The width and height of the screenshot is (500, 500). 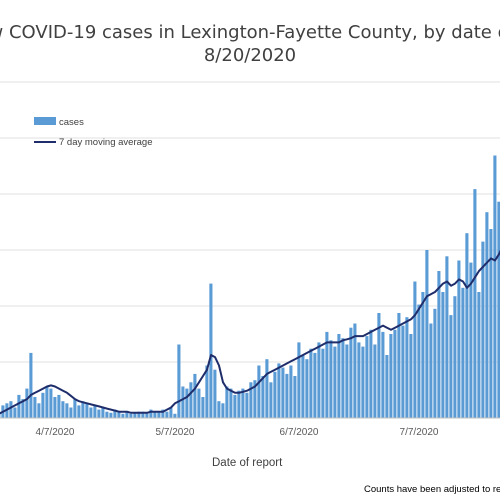 I want to click on x-tick-label: 6/7/2020, so click(x=299, y=432).